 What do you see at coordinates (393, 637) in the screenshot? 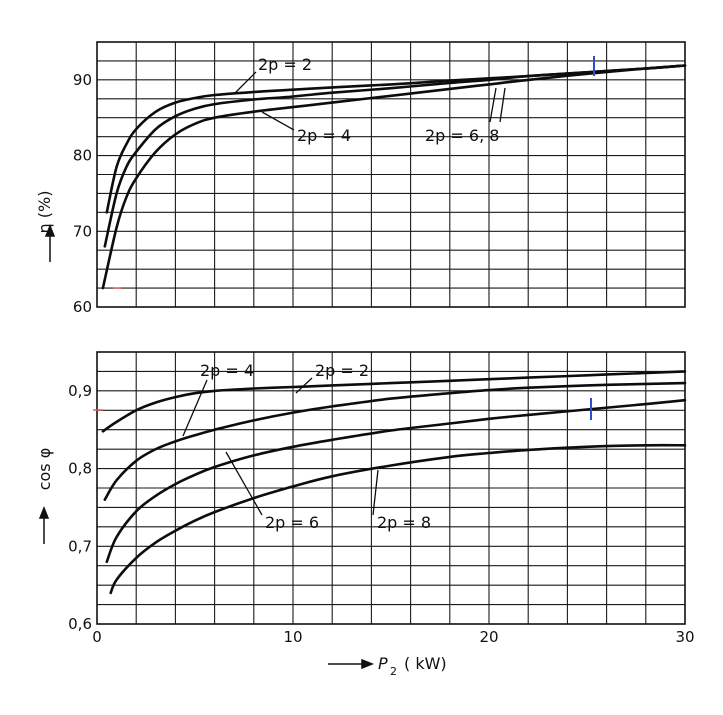
I see `x-tick-labels: 0 10 20 30` at bounding box center [393, 637].